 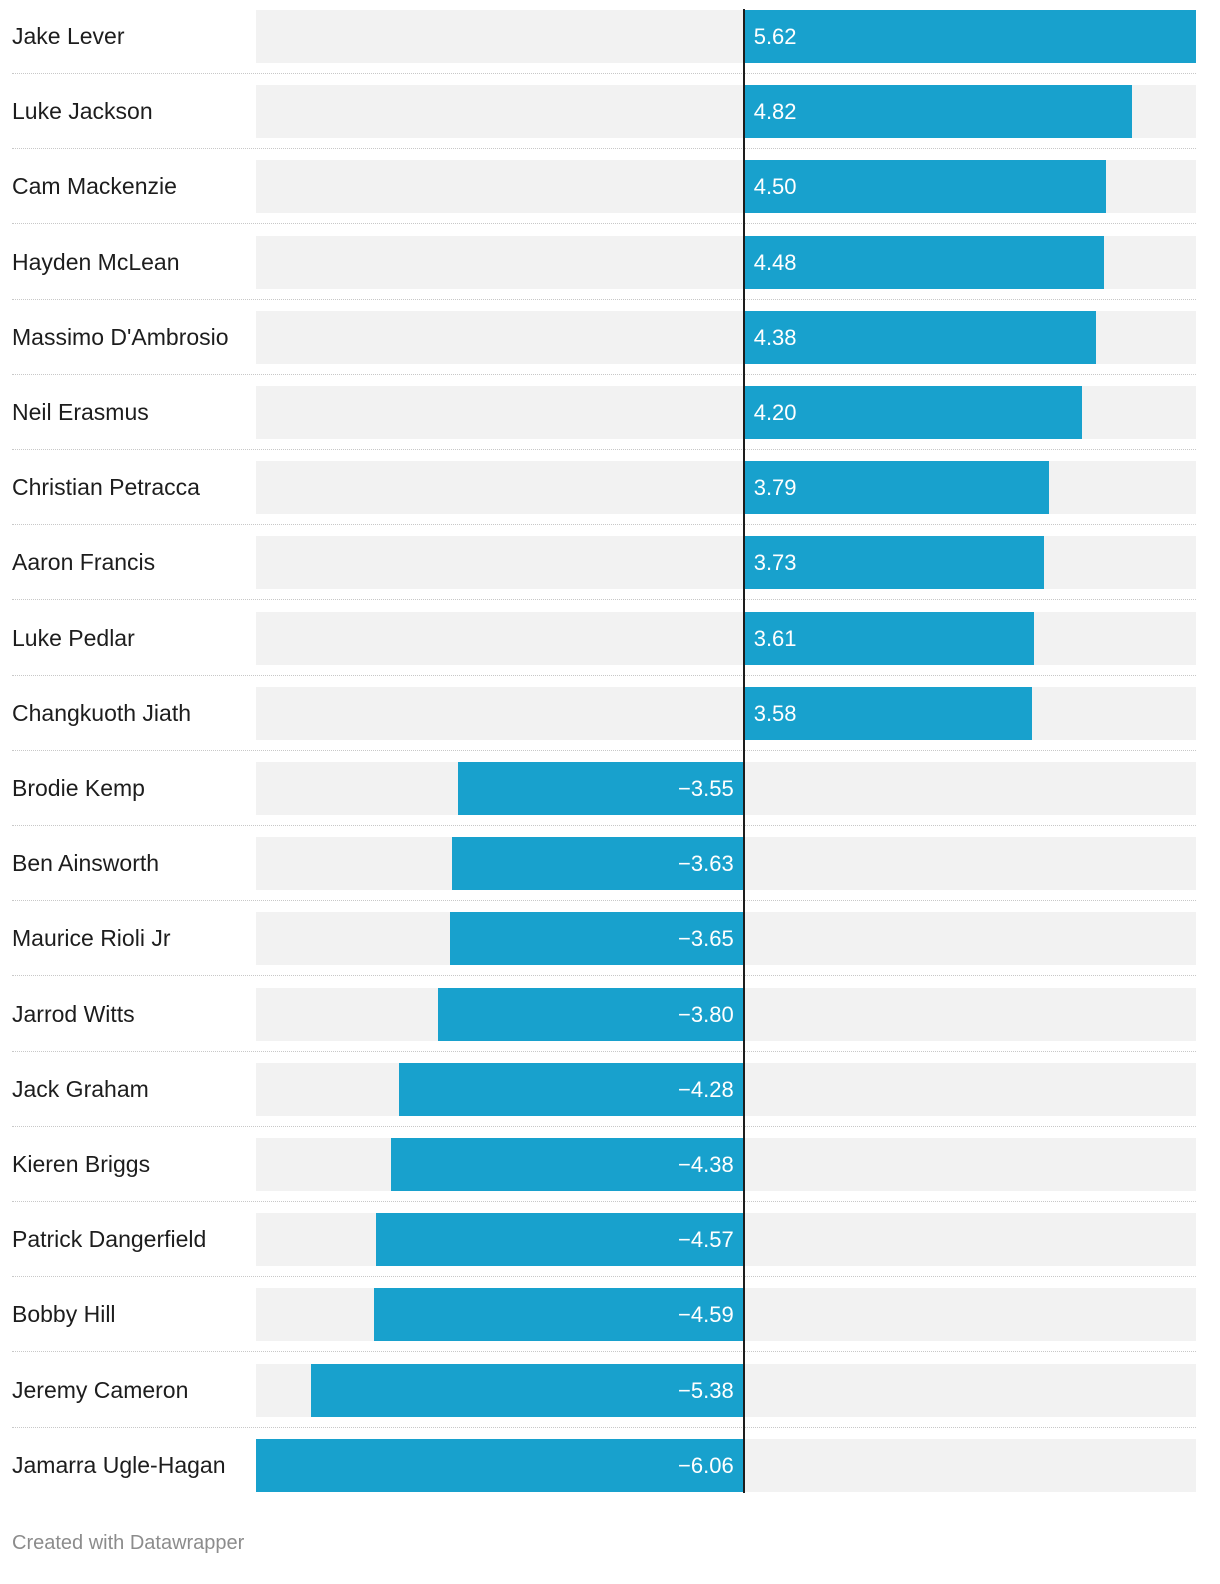 I want to click on chart-row: Ben Ainsworth −3.63, so click(x=610, y=874).